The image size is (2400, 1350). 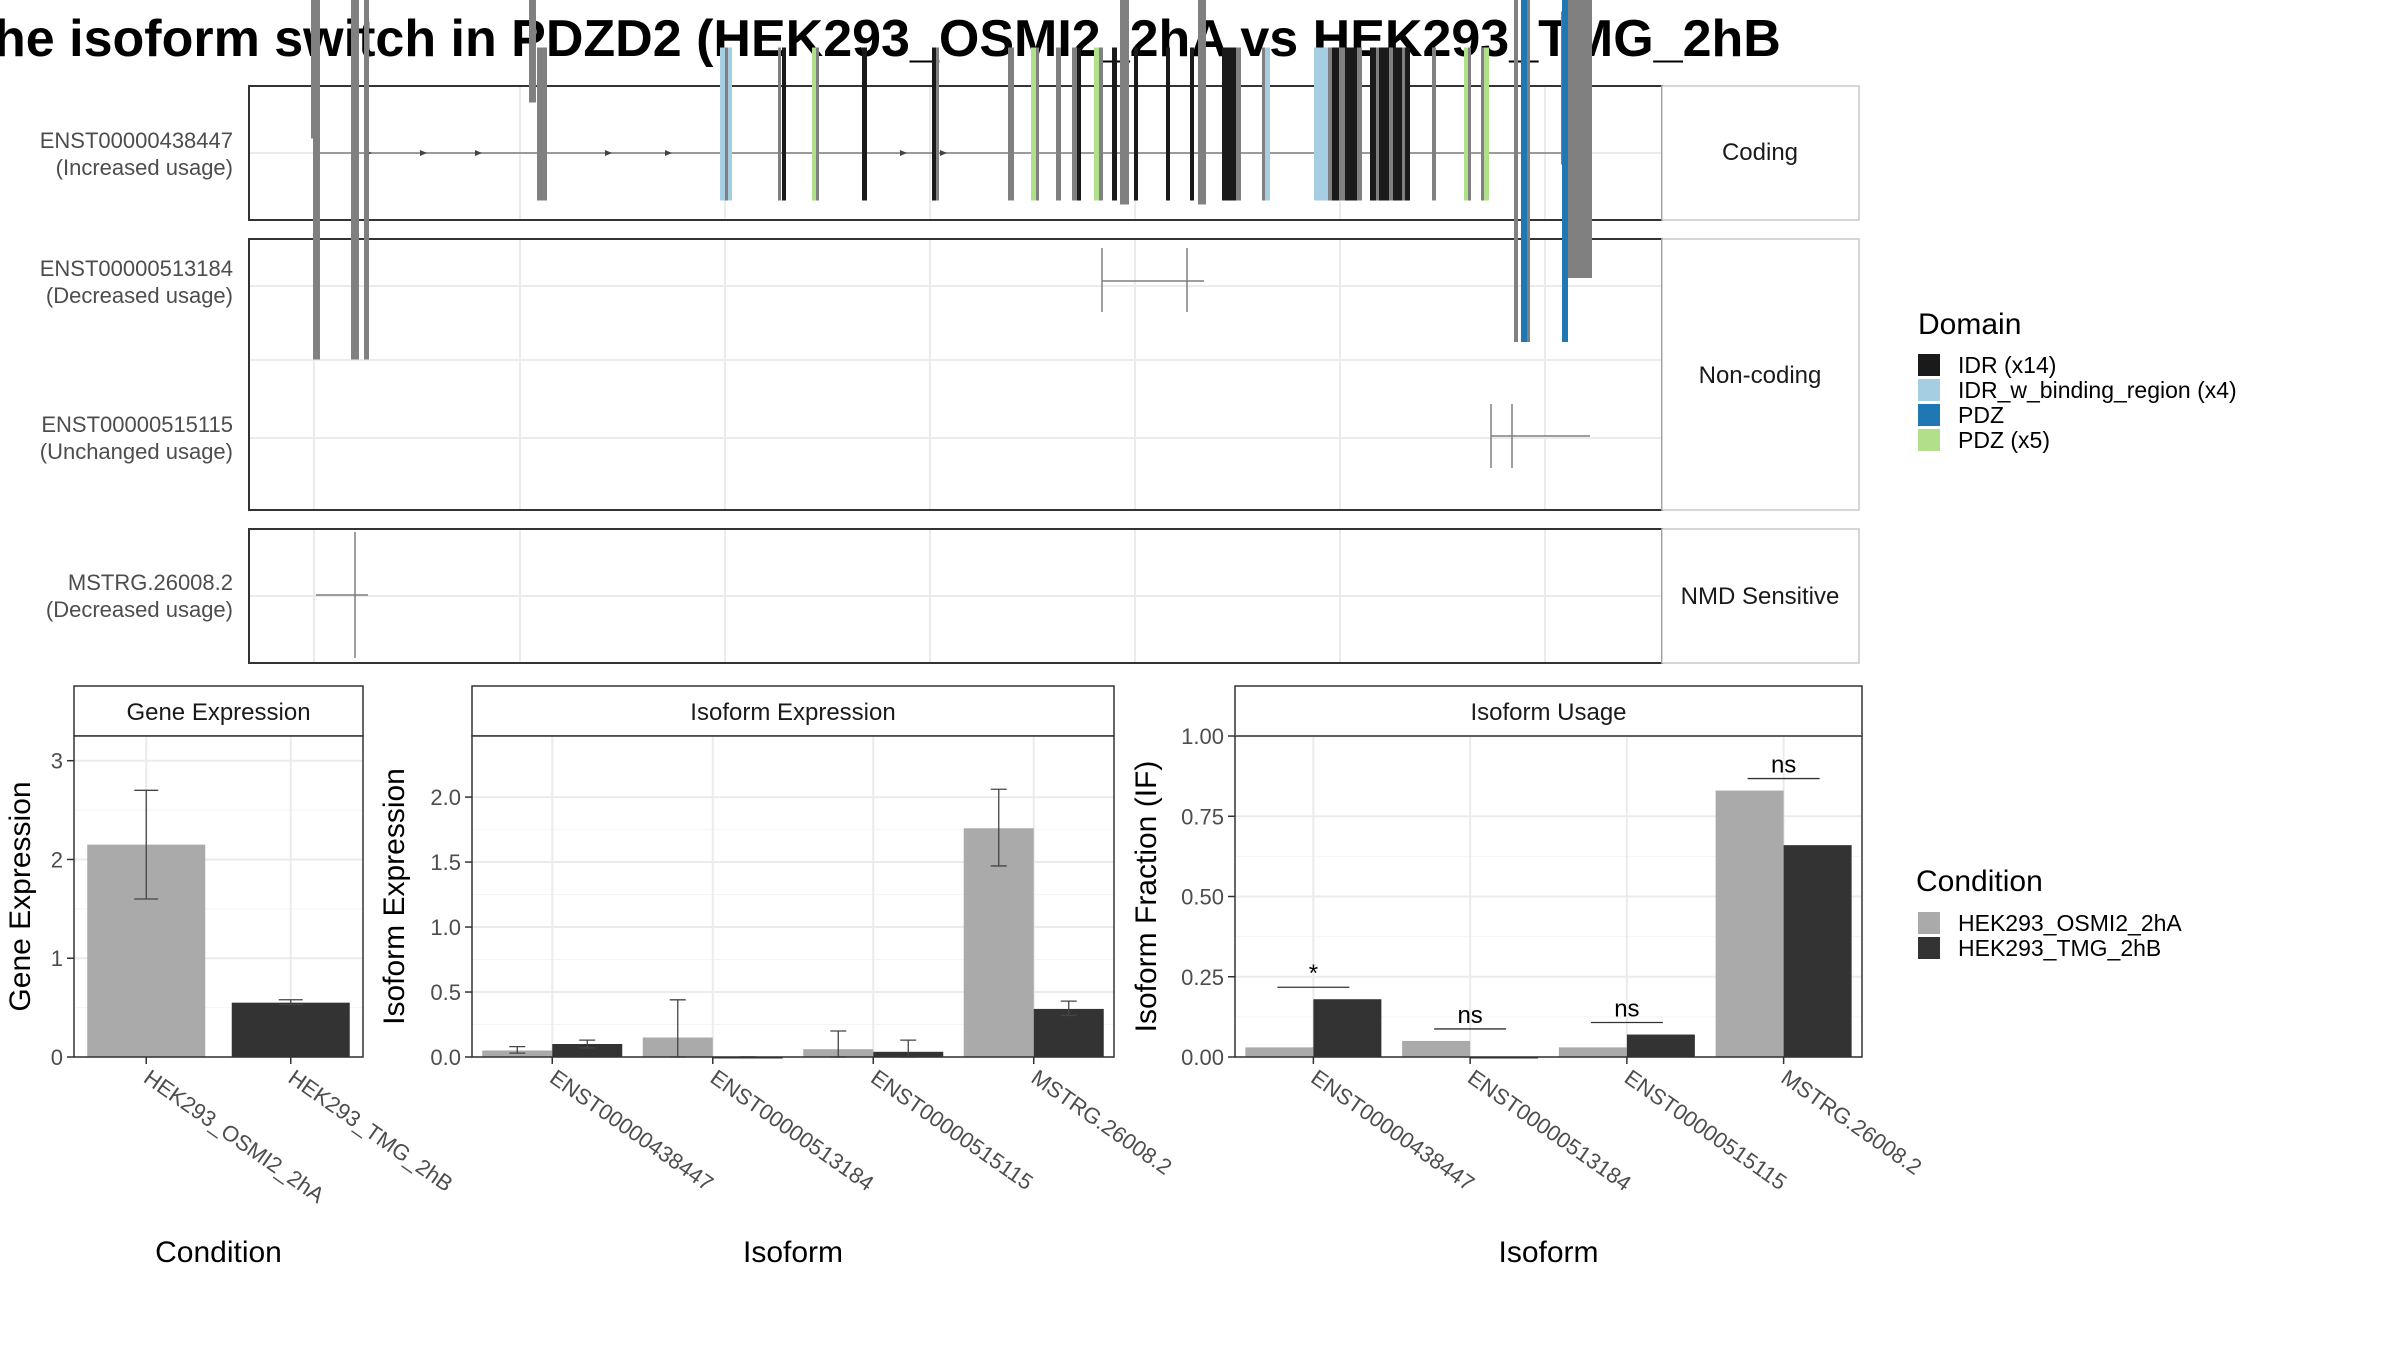 What do you see at coordinates (2004, 440) in the screenshot?
I see `legend-label-pdz-x5: PDZ (x5)` at bounding box center [2004, 440].